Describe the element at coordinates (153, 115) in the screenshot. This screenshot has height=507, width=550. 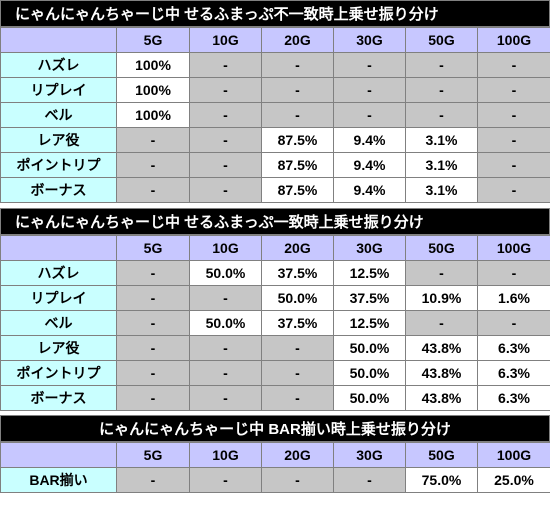
I see `value-cell: 100%` at that location.